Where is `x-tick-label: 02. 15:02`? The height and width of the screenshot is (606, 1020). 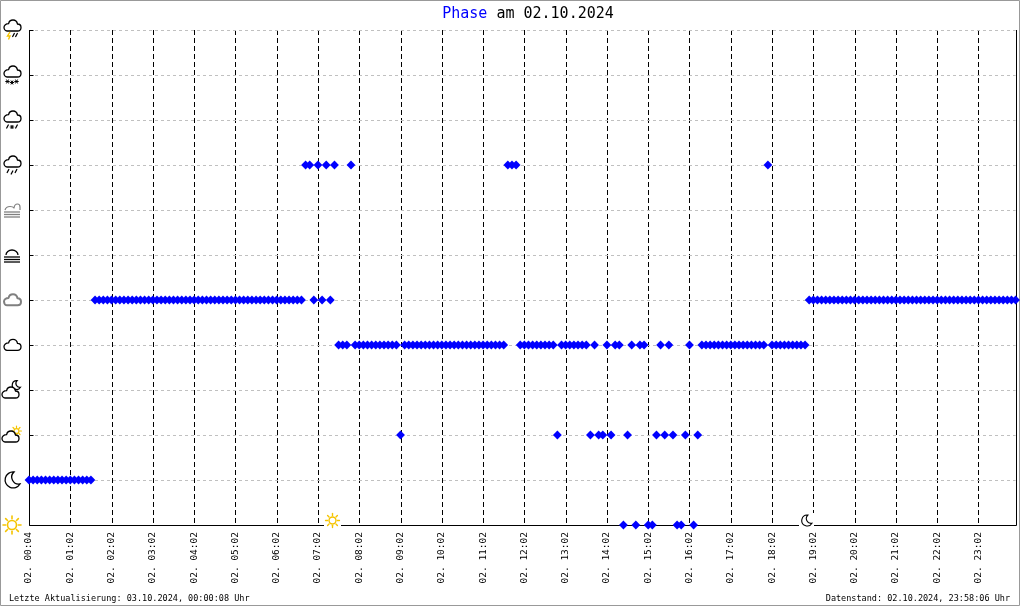
x-tick-label: 02. 15:02 is located at coordinates (647, 558).